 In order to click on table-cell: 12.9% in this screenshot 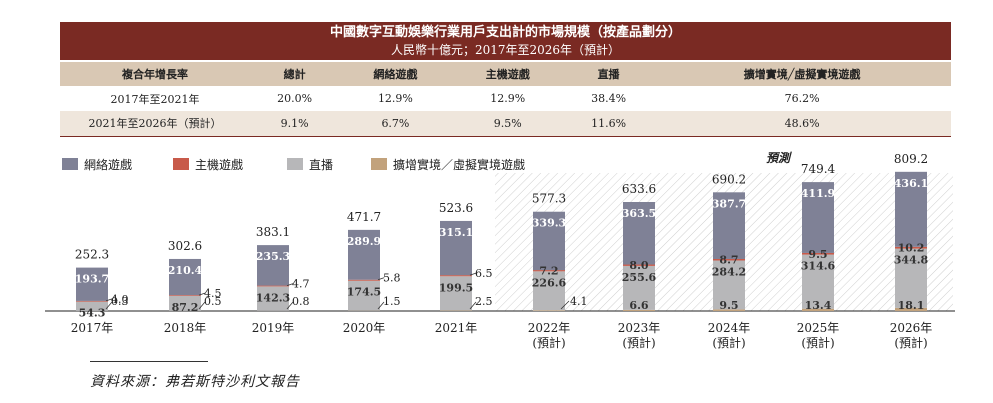, I will do `click(395, 98)`.